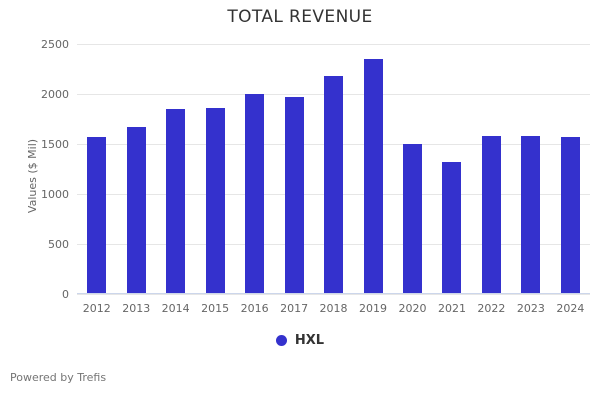 Image resolution: width=600 pixels, height=400 pixels. What do you see at coordinates (58, 377) in the screenshot?
I see `powered-by-trefis-credit: Powered by Trefis` at bounding box center [58, 377].